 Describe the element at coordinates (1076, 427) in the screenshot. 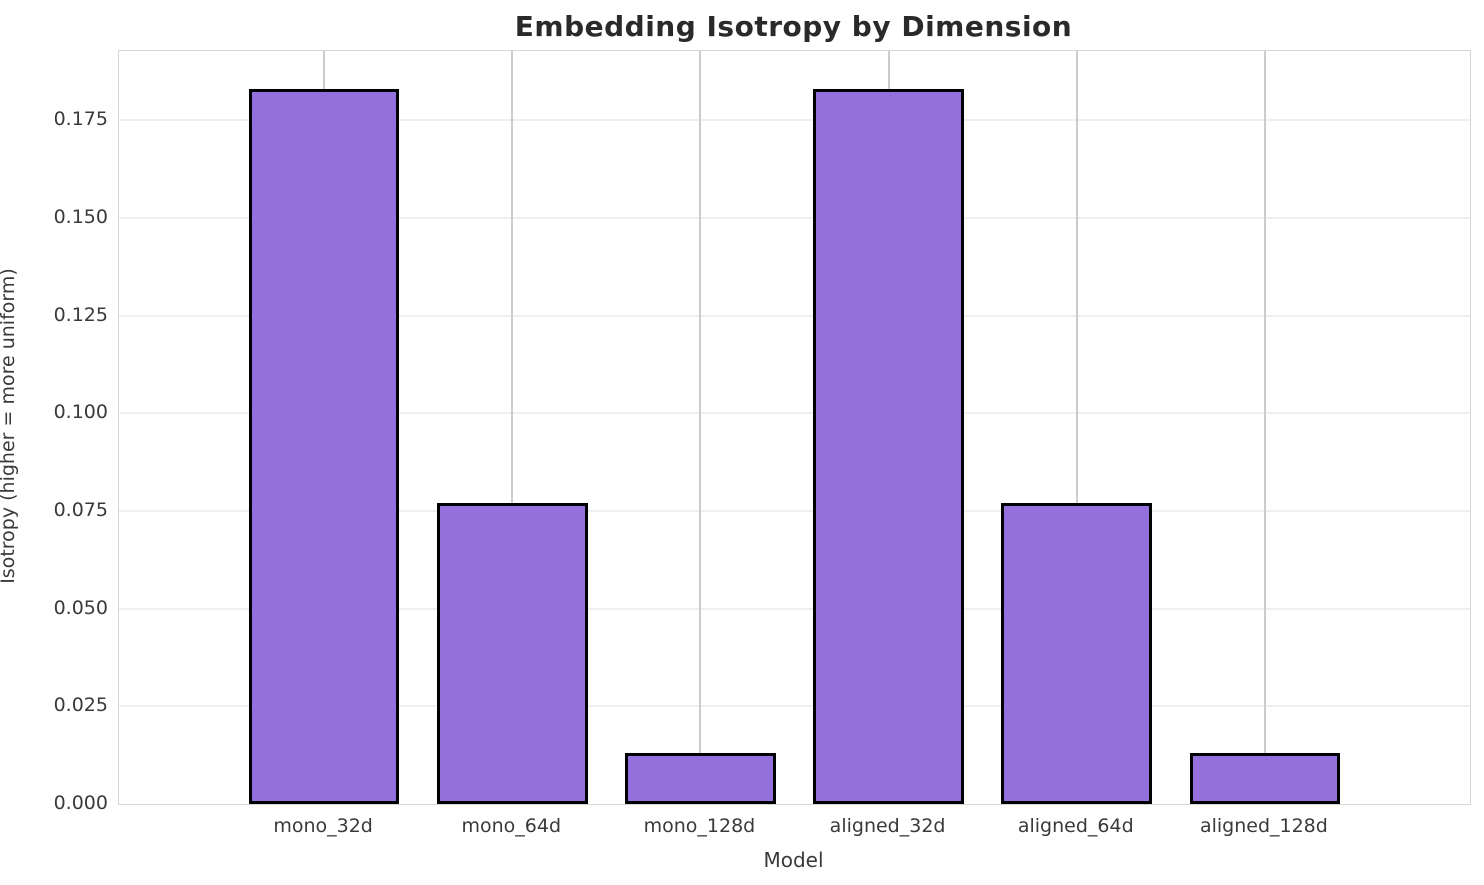

I see `v-gridline-aligned_64d` at that location.